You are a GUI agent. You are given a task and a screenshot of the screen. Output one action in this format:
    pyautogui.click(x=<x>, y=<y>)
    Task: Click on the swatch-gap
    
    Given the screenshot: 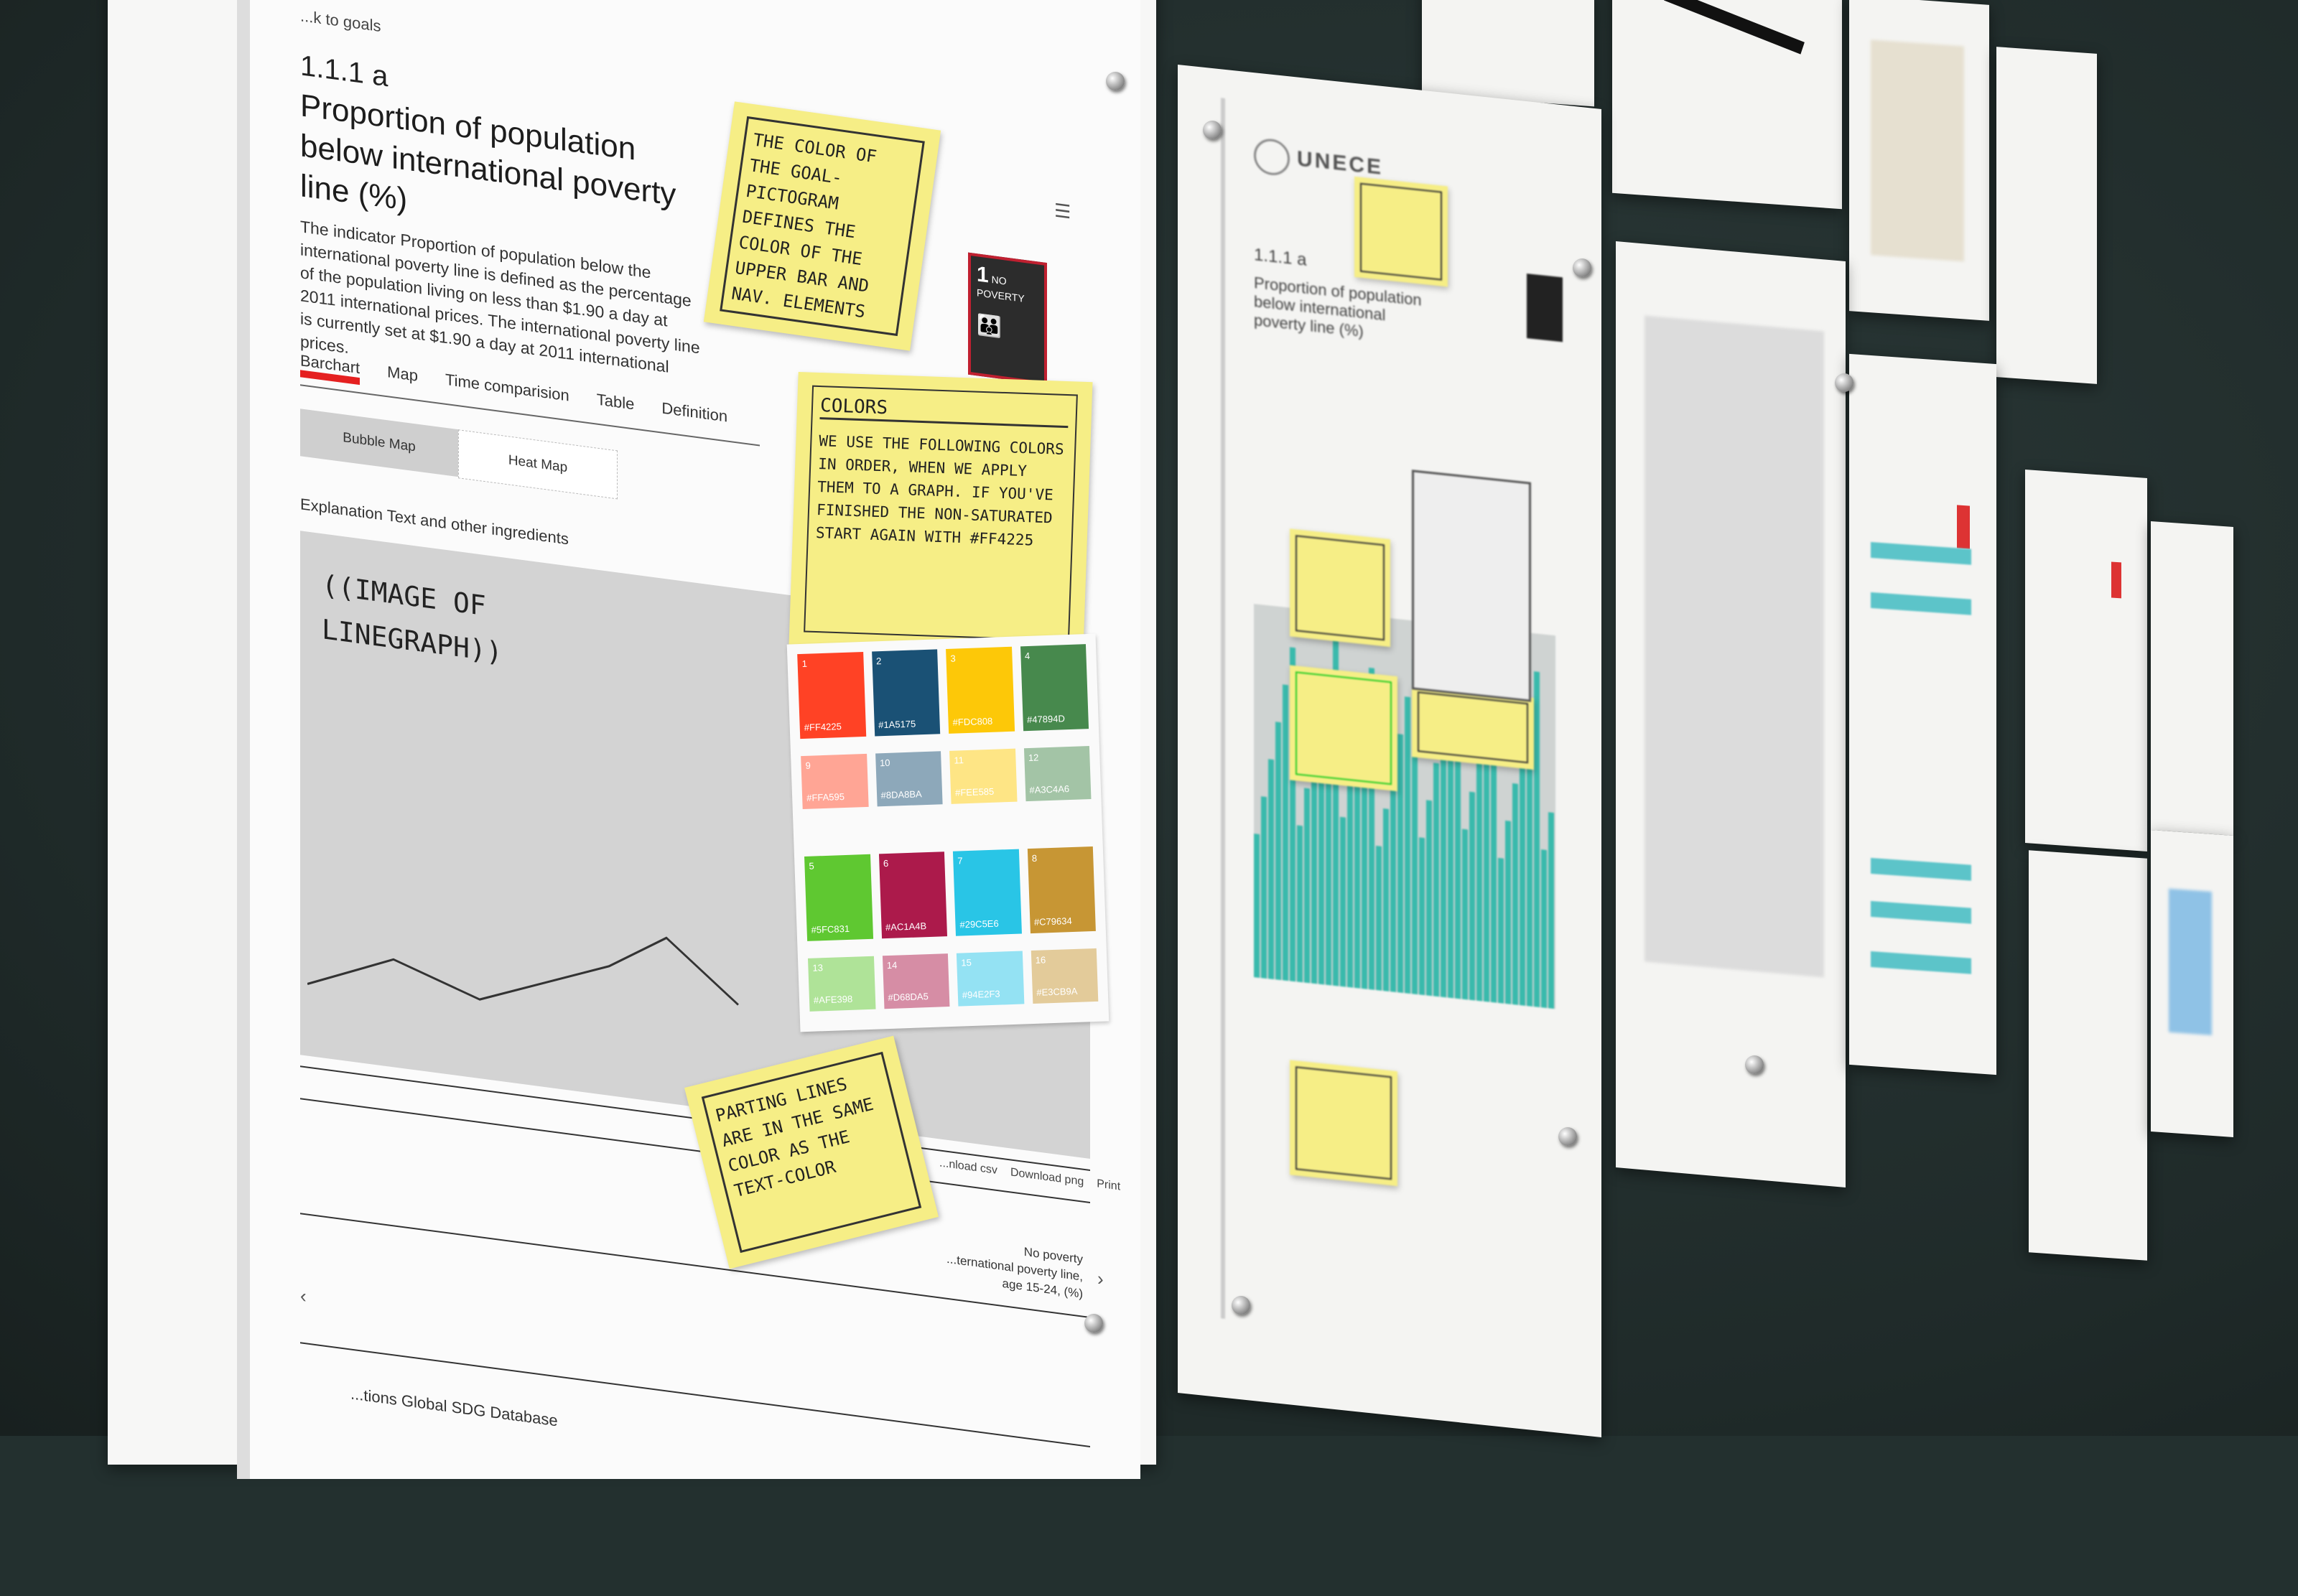 What is the action you would take?
    pyautogui.click(x=948, y=827)
    